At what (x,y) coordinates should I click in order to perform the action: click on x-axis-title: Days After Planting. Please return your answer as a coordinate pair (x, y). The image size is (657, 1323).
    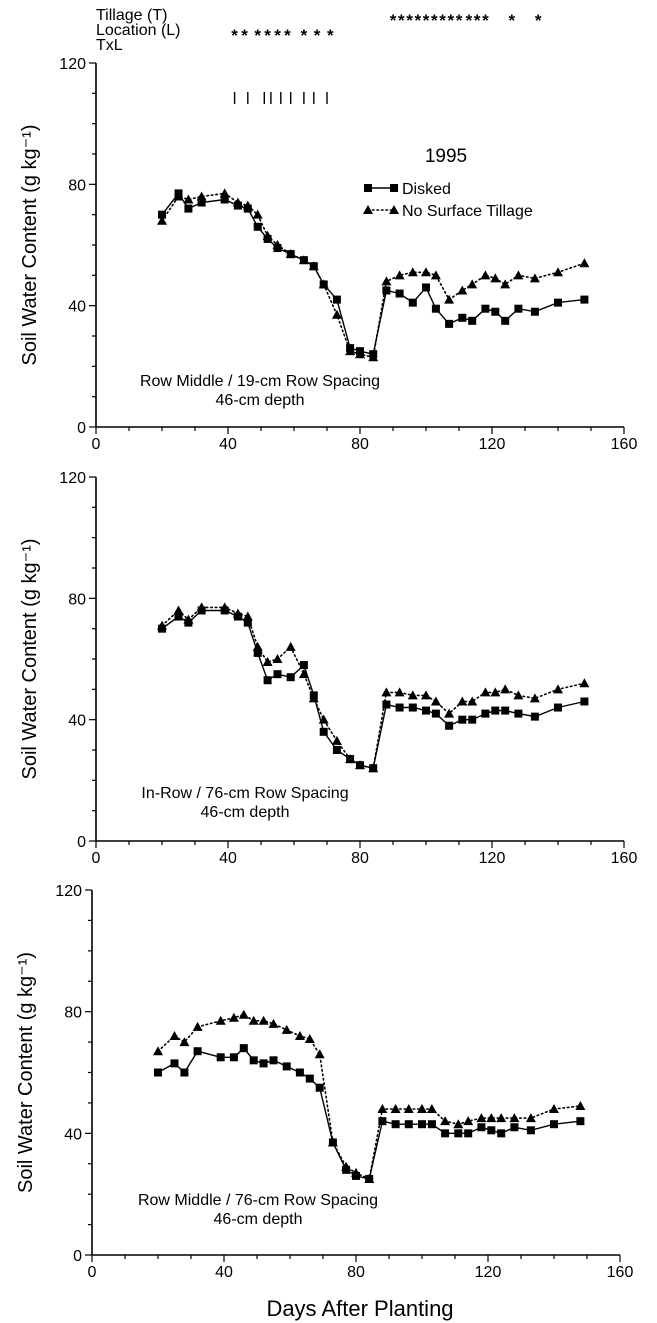
    Looking at the image, I should click on (359, 1308).